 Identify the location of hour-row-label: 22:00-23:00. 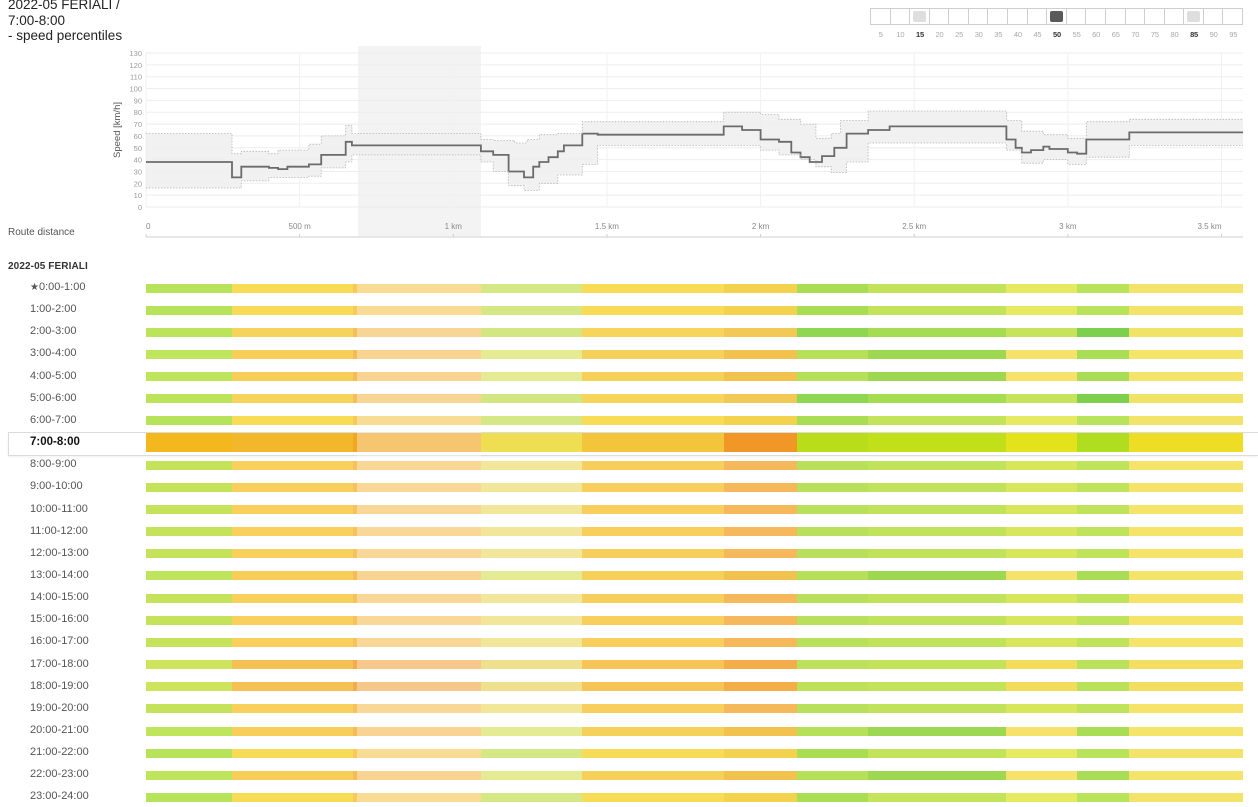
(59, 774).